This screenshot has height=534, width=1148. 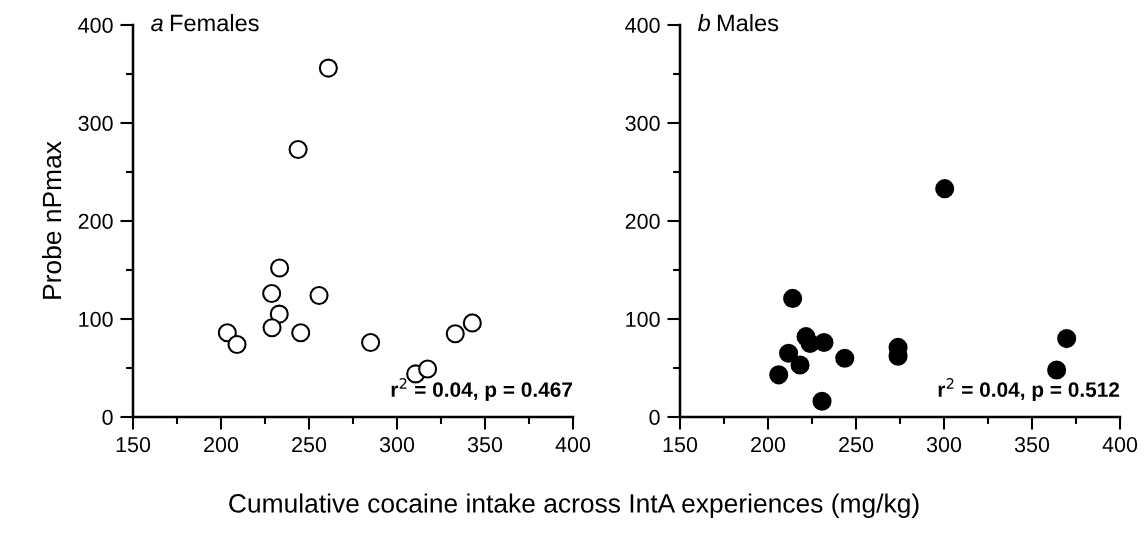 I want to click on chart-title: a Females, so click(x=205, y=23).